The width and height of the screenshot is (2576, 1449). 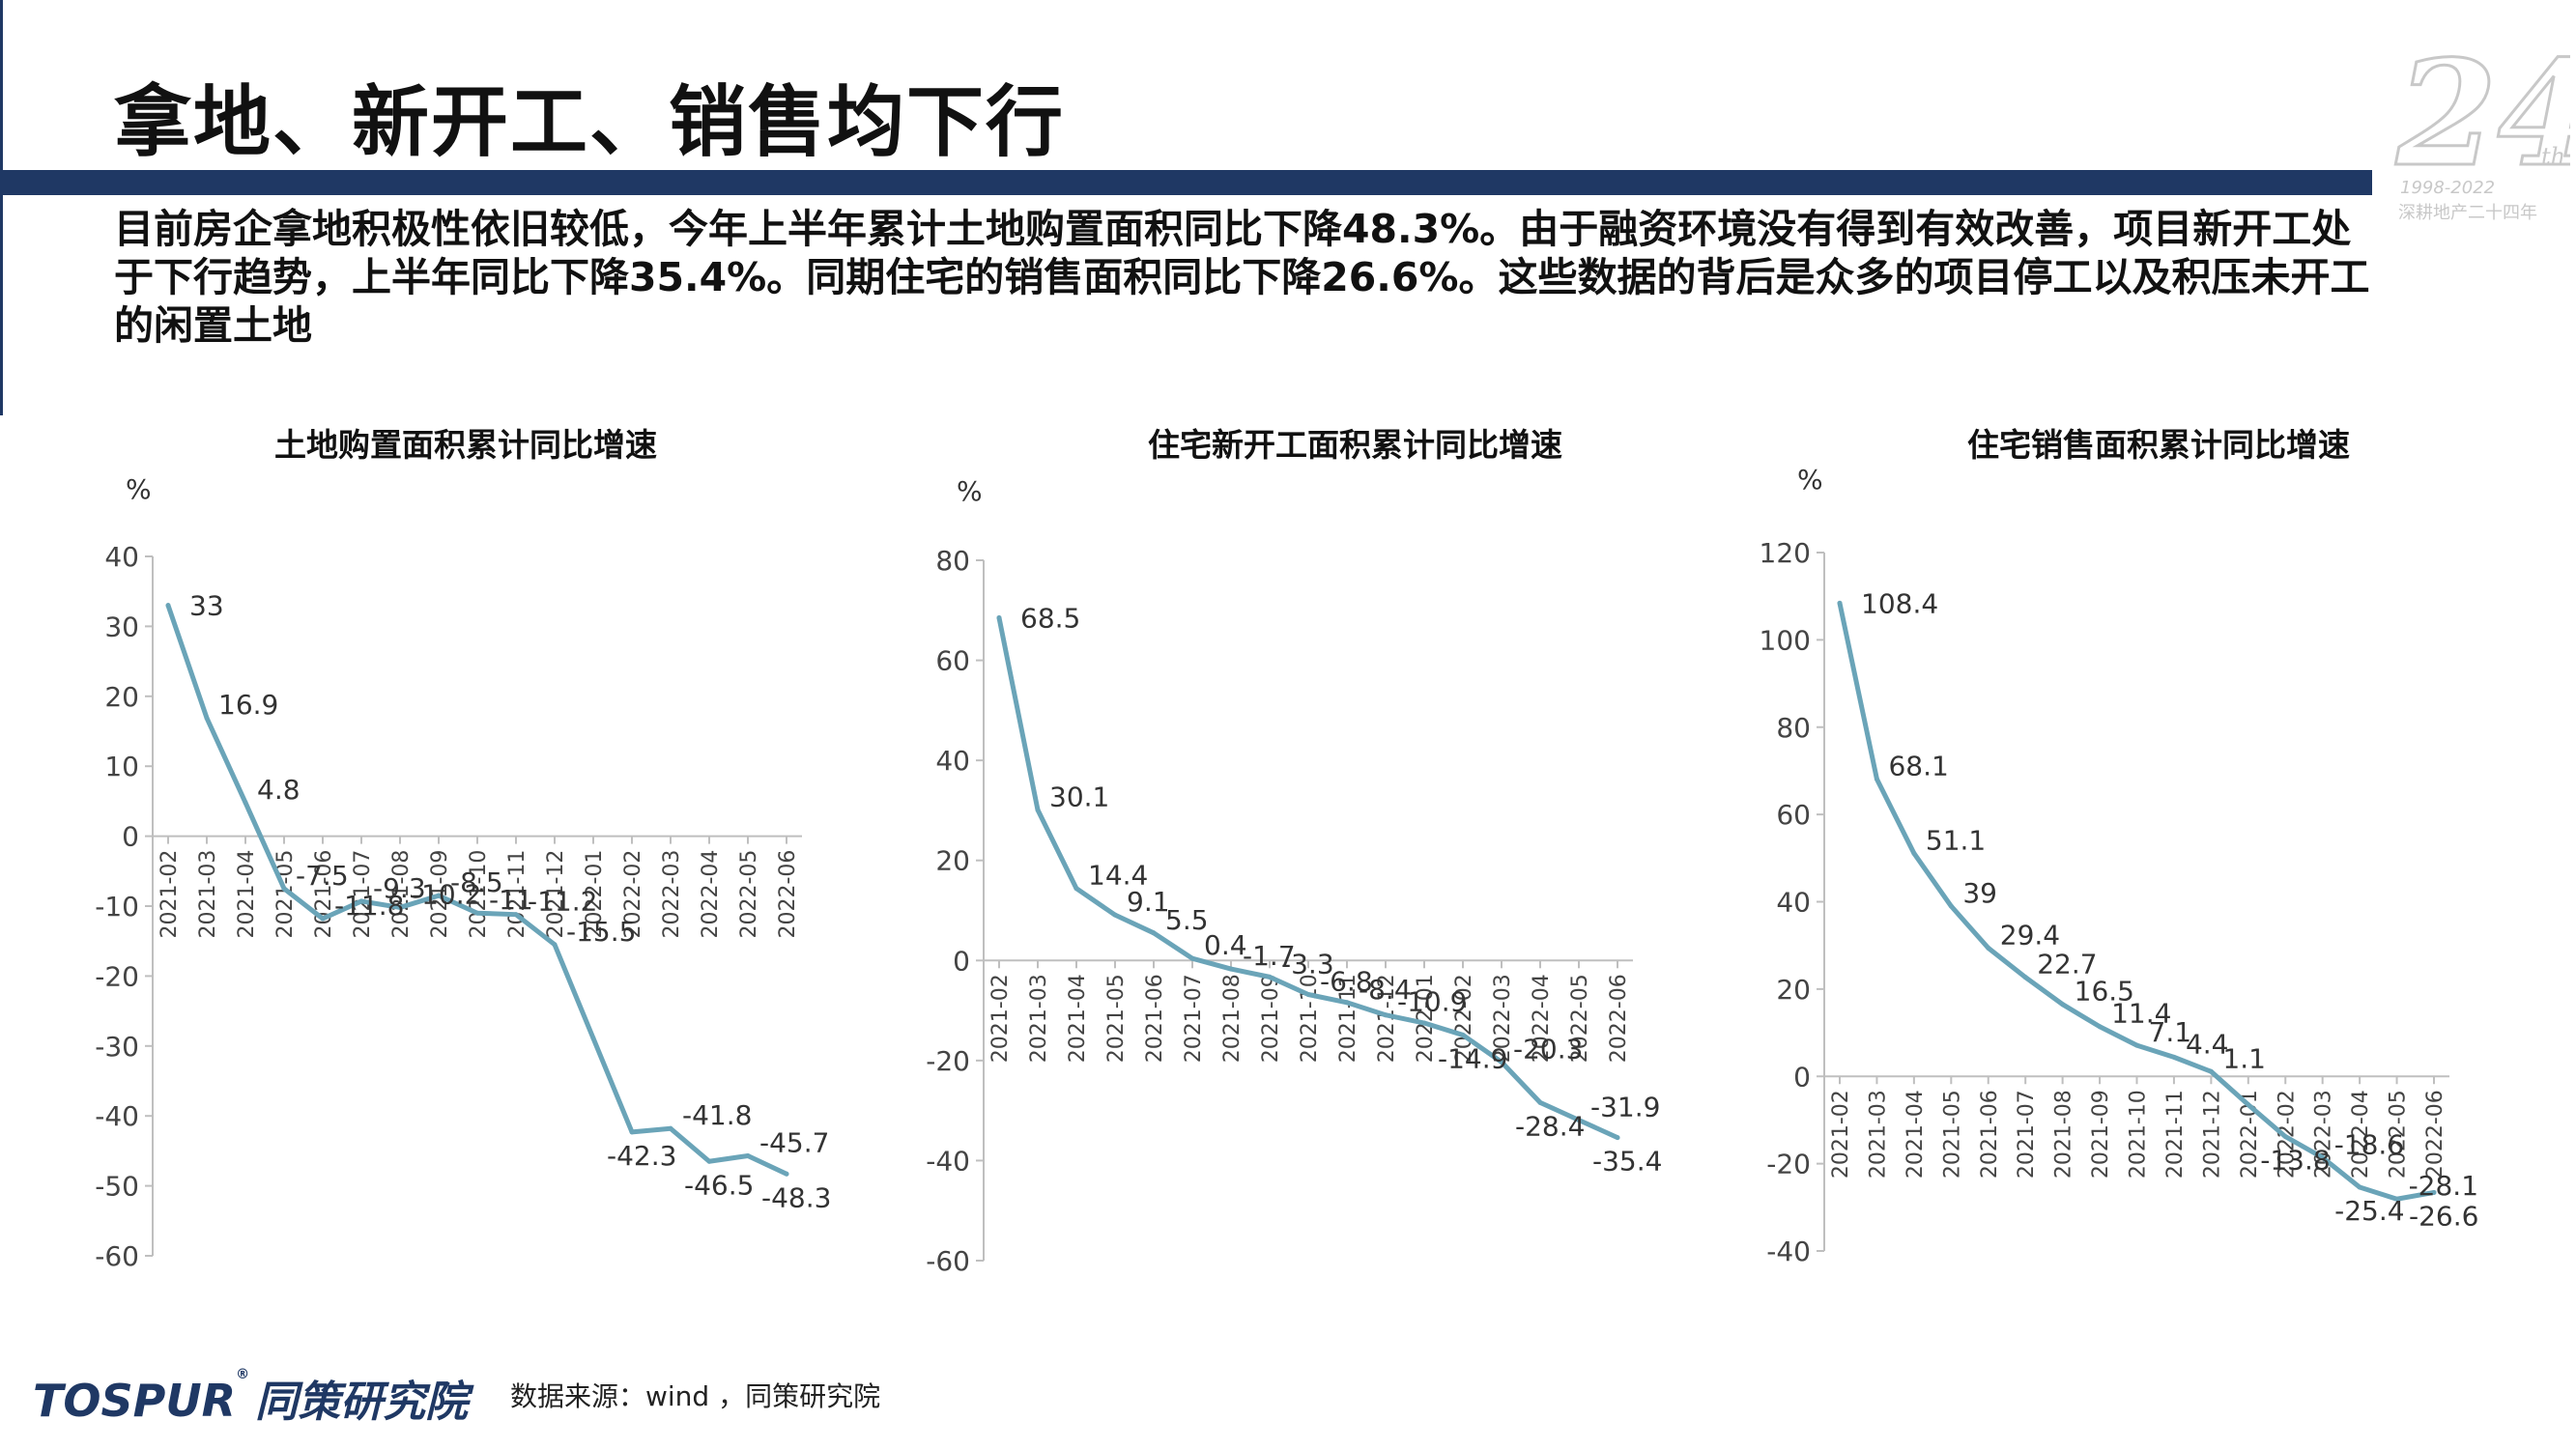 I want to click on y-tick-label: 40, so click(x=953, y=761).